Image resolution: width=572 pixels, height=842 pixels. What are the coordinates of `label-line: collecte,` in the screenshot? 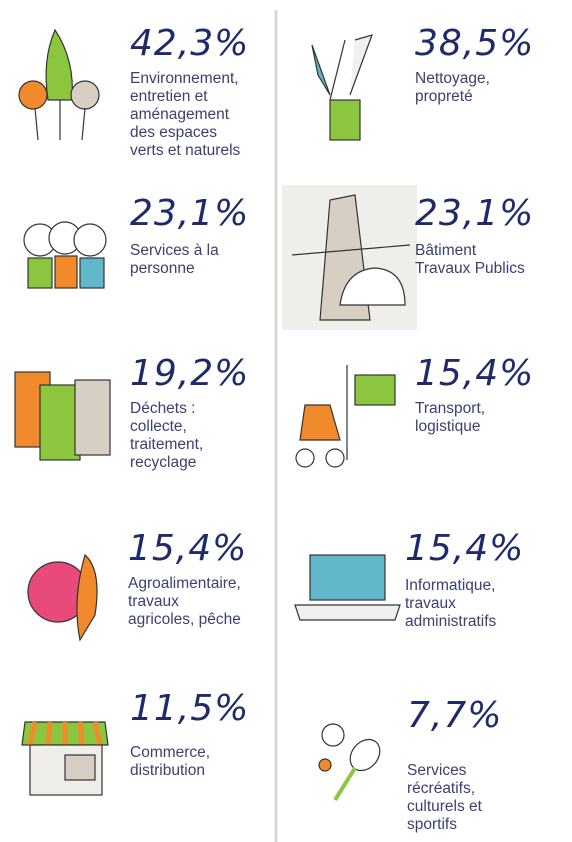 It's located at (158, 426).